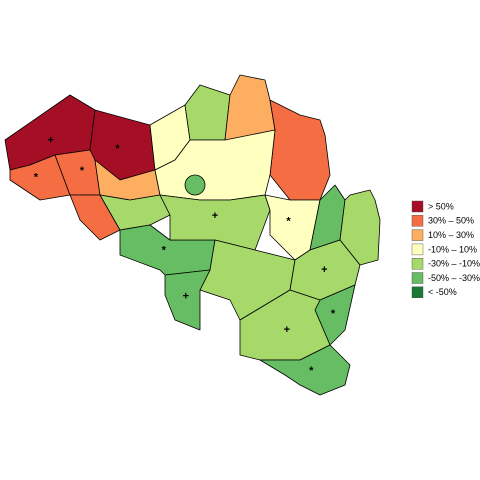 This screenshot has height=480, width=480. I want to click on legend-label: 10% – 30%, so click(451, 235).